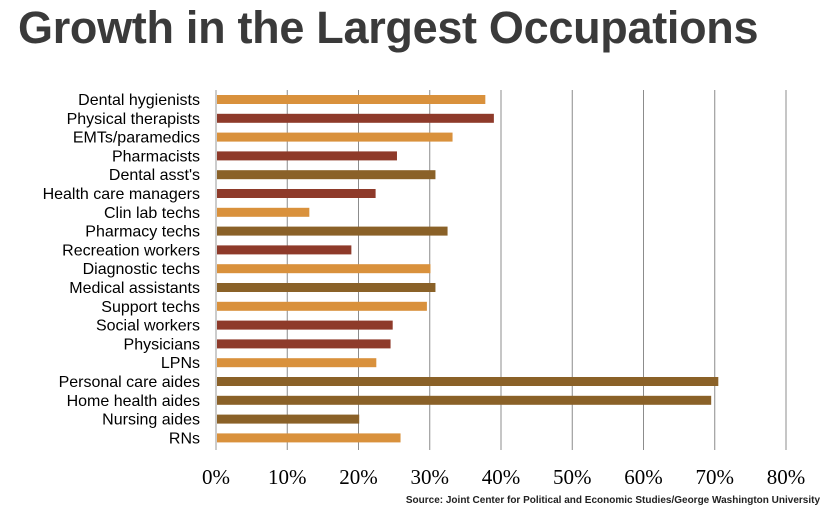 This screenshot has height=515, width=833. I want to click on category-label: Pharmacy techs, so click(142, 232).